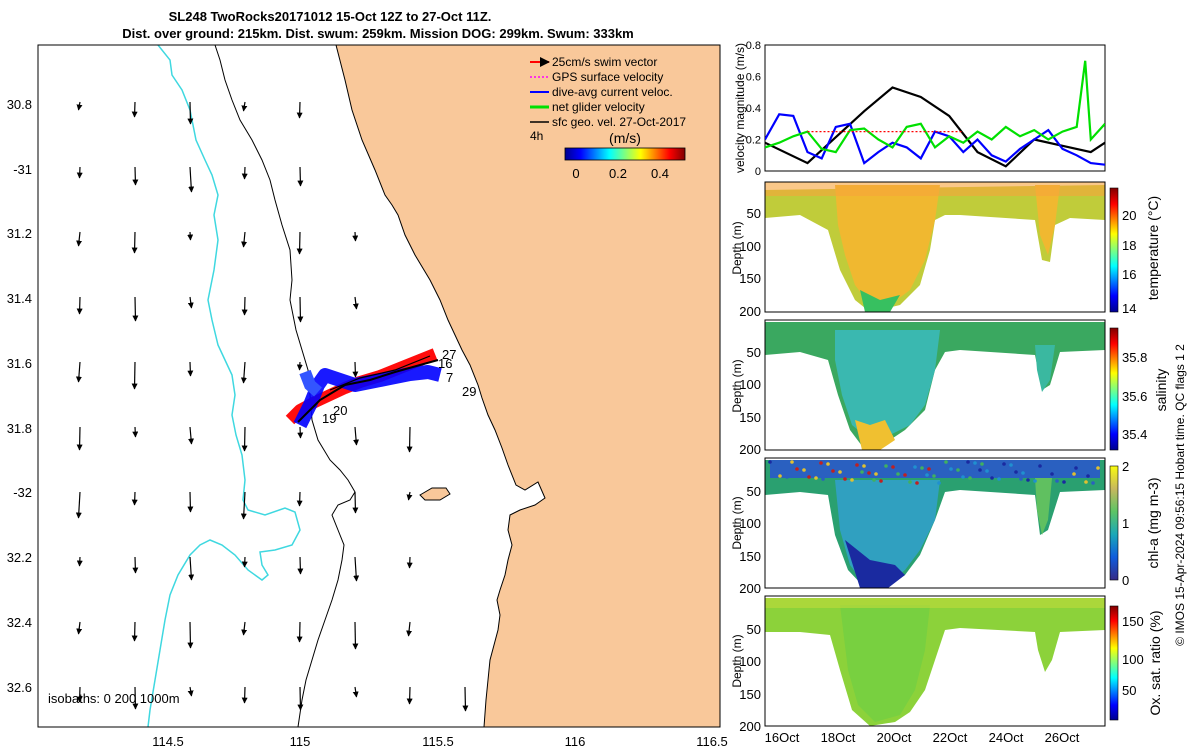 The height and width of the screenshot is (750, 1200). I want to click on map-x-ticks: 114.5 115 115.5 116 116.5, so click(440, 741).